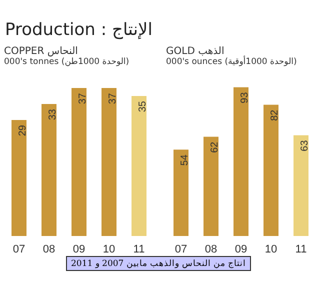 The image size is (320, 286). Describe the element at coordinates (23, 130) in the screenshot. I see `data-label: 29` at that location.